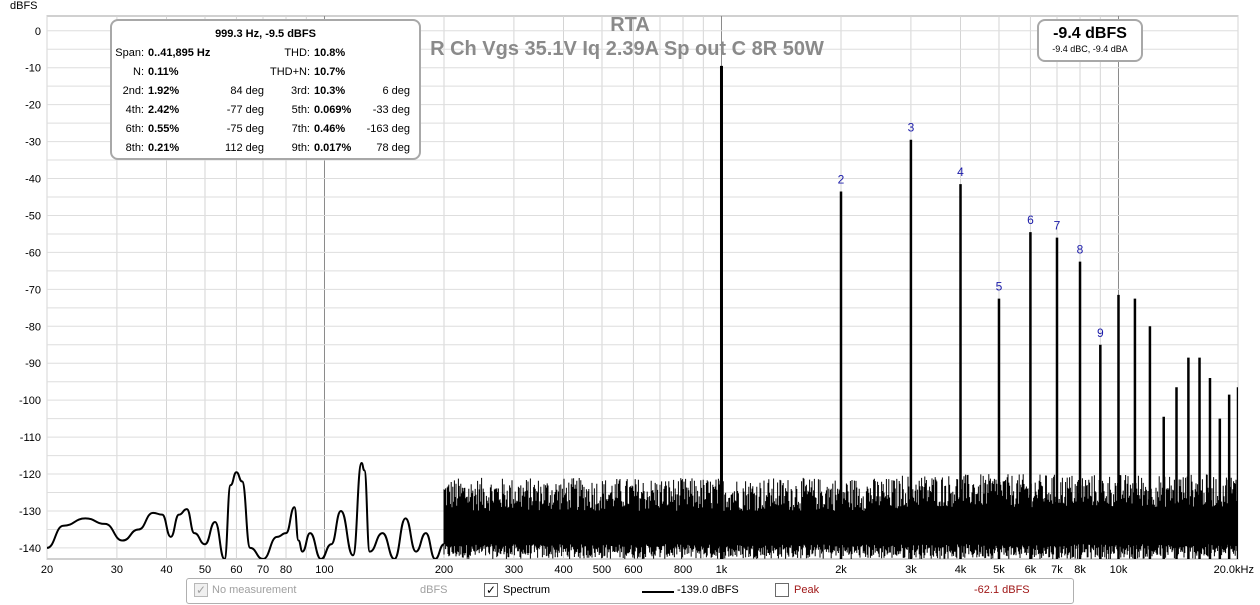 Image resolution: width=1260 pixels, height=605 pixels. I want to click on level-weighted: -9.4 dBC, -9.4 dBA, so click(1090, 49).